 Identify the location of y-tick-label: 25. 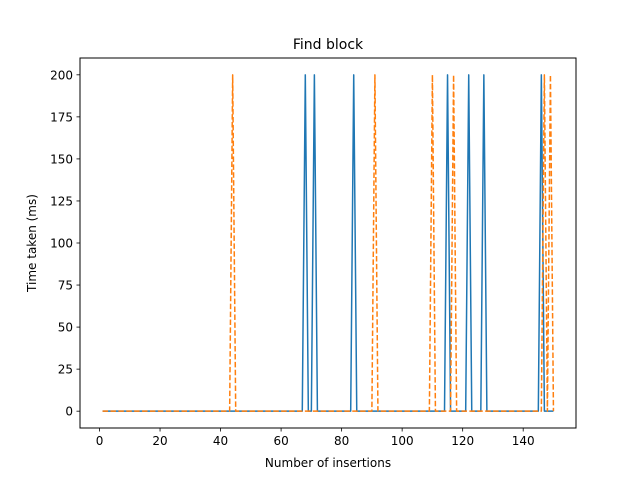
(65, 370).